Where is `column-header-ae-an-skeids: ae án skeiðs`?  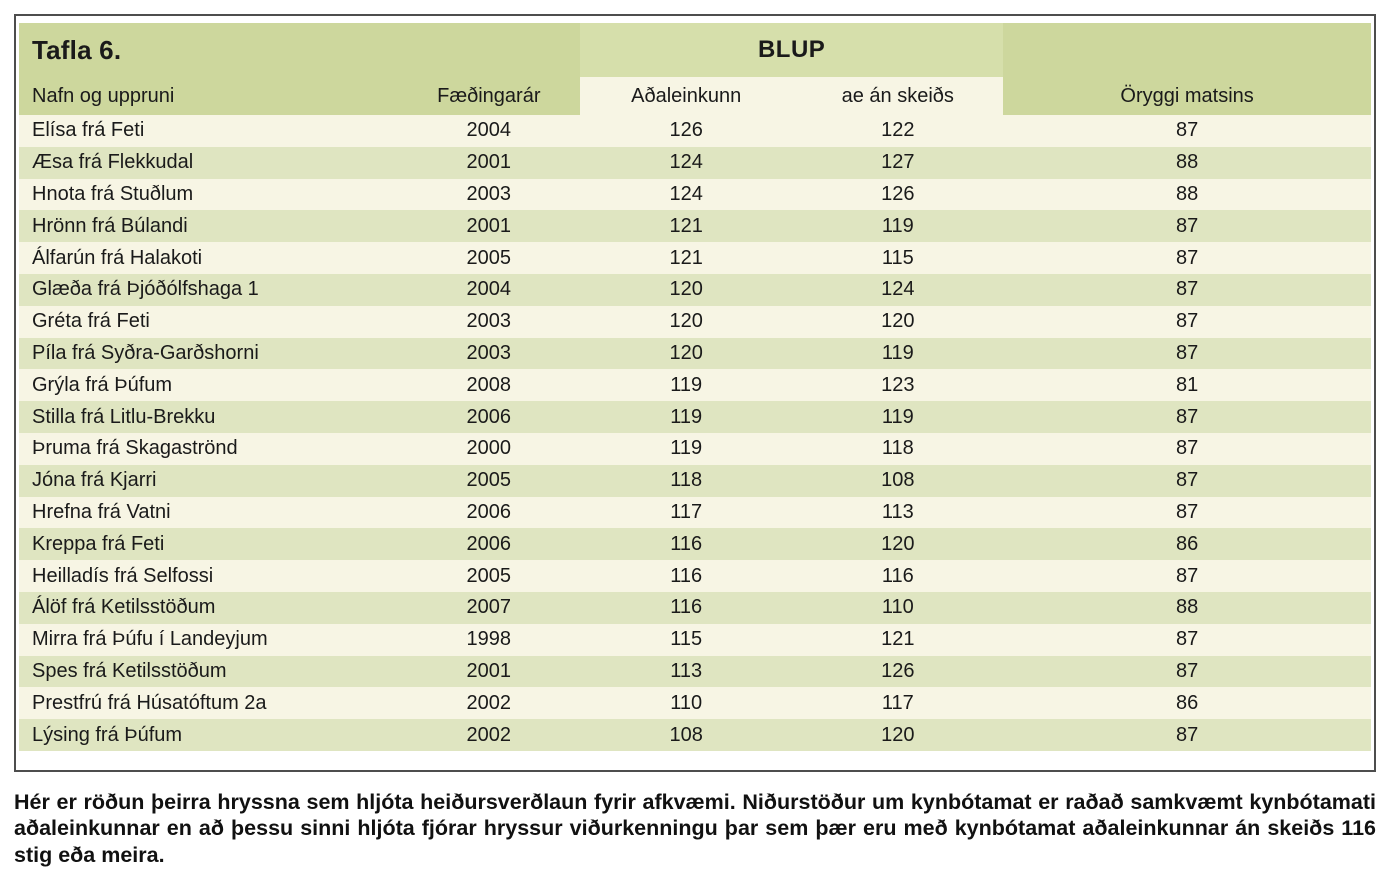 column-header-ae-an-skeids: ae án skeiðs is located at coordinates (898, 96).